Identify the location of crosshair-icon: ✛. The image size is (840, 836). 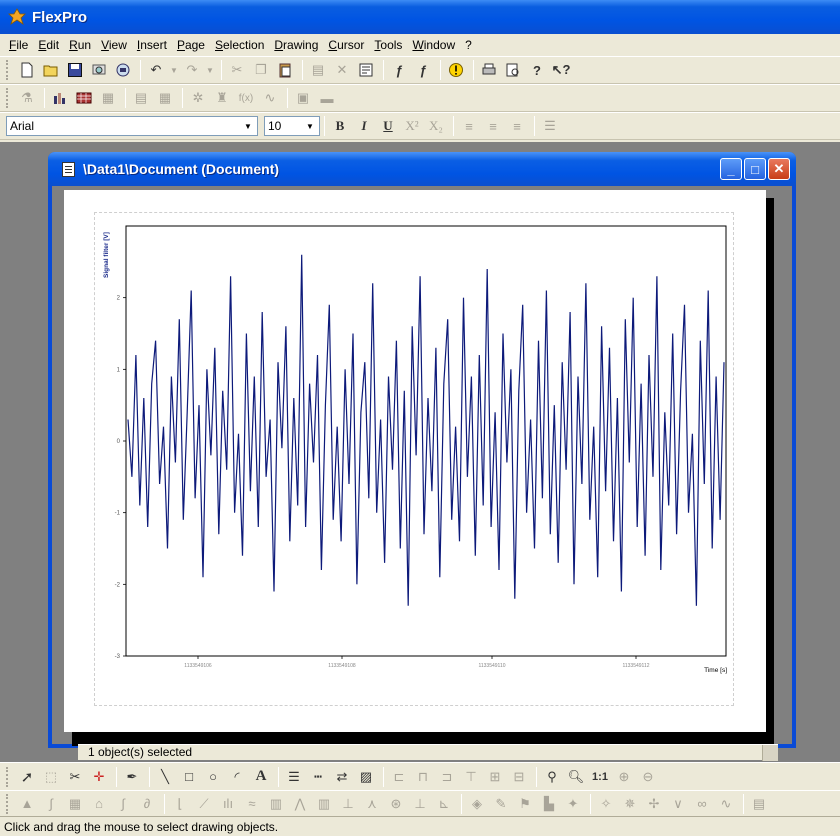
(99, 776).